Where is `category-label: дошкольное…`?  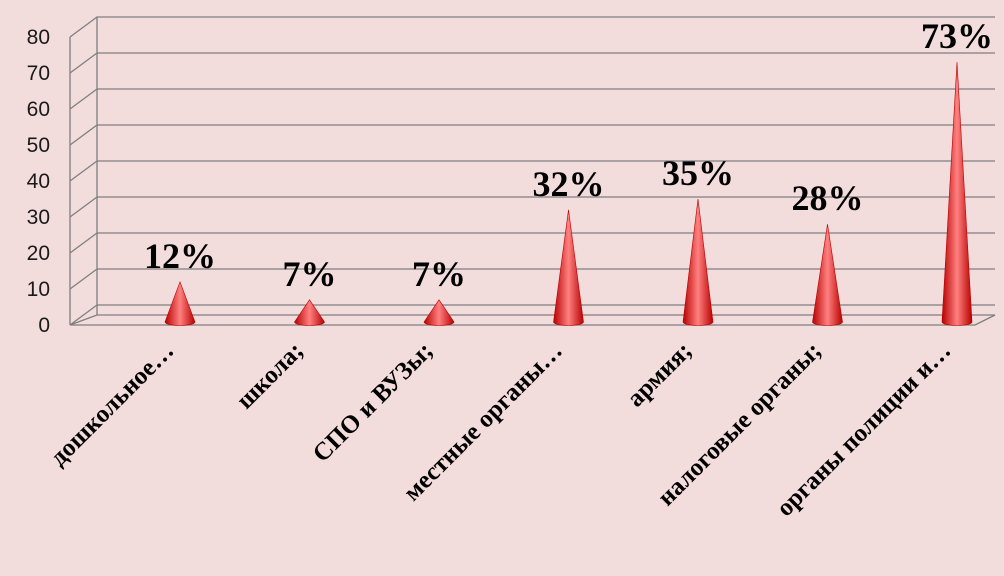
category-label: дошкольное… is located at coordinates (112, 404).